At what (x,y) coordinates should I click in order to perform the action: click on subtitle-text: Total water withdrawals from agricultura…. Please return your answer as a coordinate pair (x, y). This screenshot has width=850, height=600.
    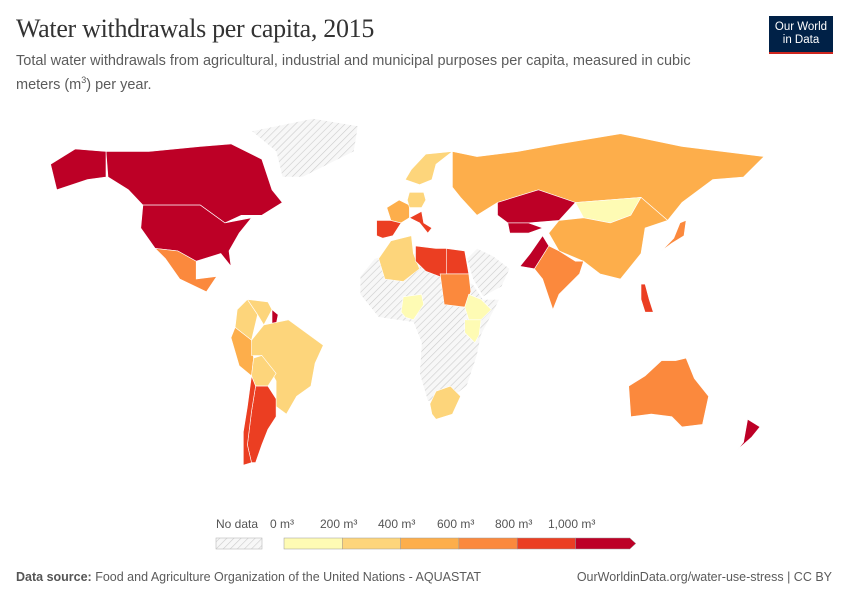
    Looking at the image, I should click on (353, 73).